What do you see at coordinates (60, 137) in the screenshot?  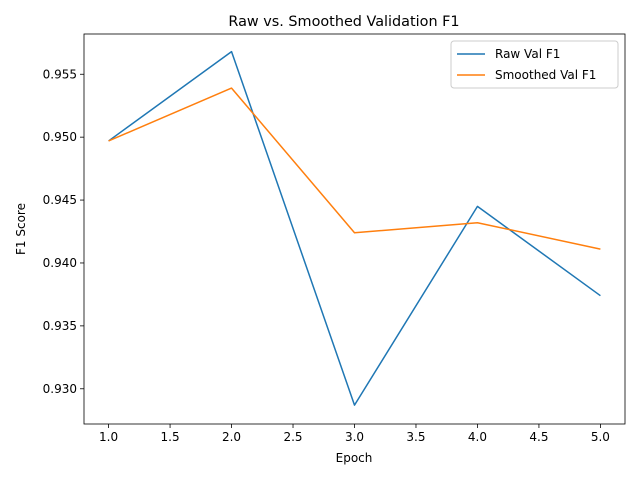 I see `y-tick-label: 0.950` at bounding box center [60, 137].